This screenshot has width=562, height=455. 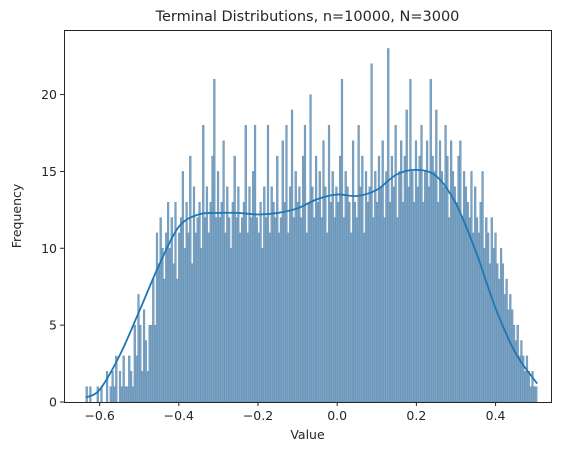 I want to click on y-axis-label: Frequency, so click(x=16, y=215).